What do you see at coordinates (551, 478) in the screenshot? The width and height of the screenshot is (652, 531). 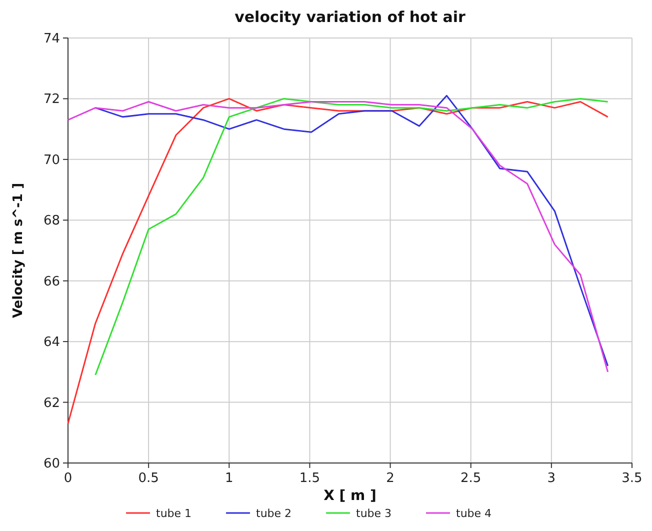 I see `x-tick-label: 3` at bounding box center [551, 478].